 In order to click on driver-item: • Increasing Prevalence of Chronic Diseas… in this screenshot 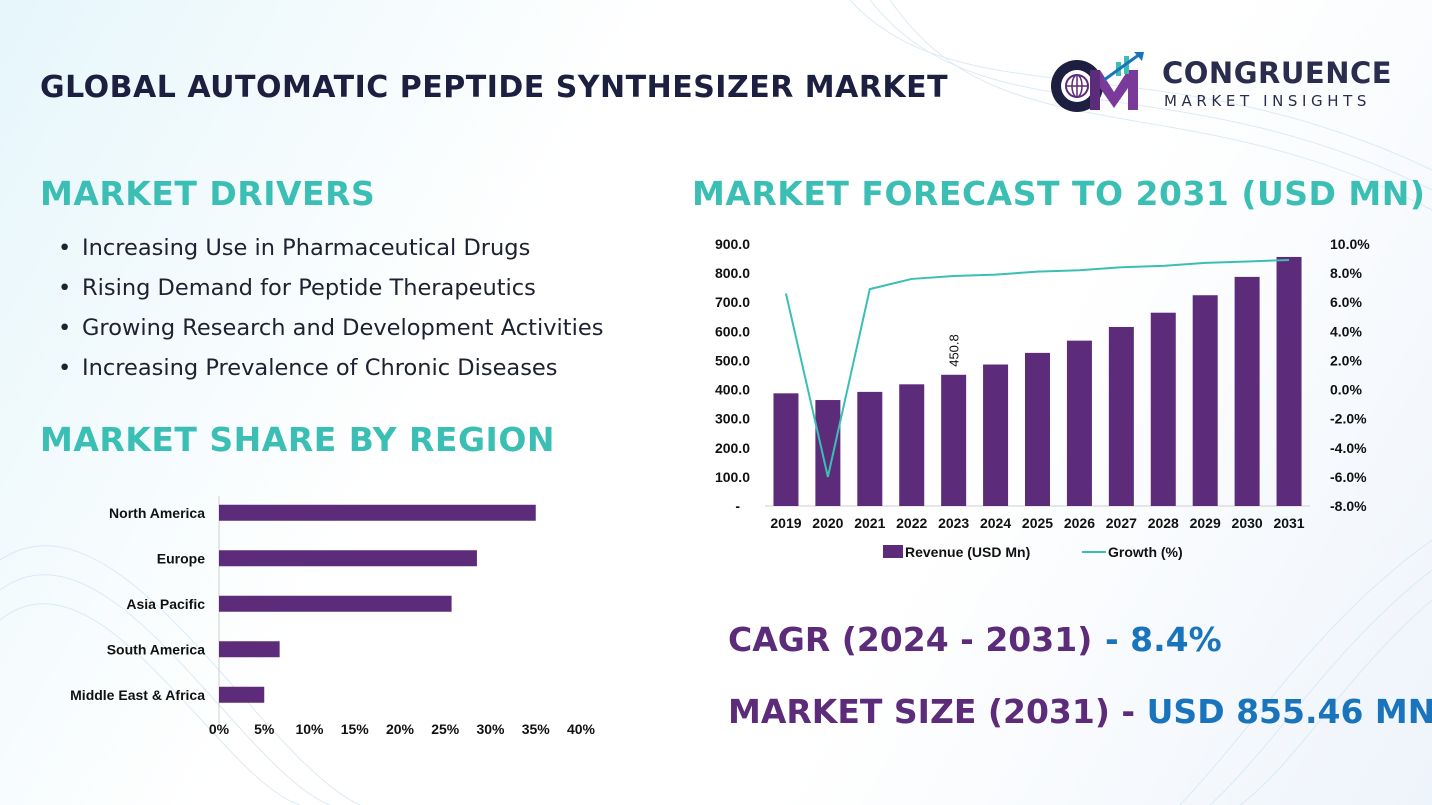, I will do `click(308, 368)`.